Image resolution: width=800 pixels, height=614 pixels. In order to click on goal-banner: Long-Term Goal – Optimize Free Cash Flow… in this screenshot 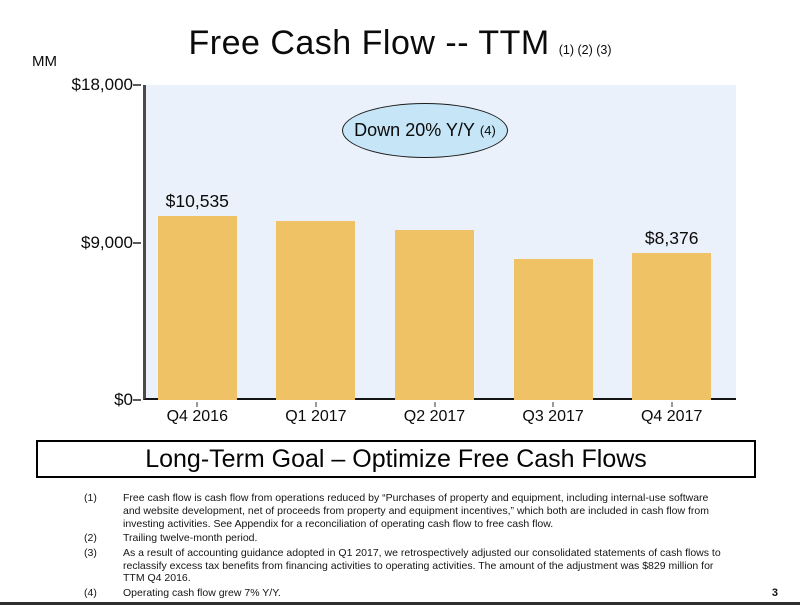, I will do `click(396, 459)`.